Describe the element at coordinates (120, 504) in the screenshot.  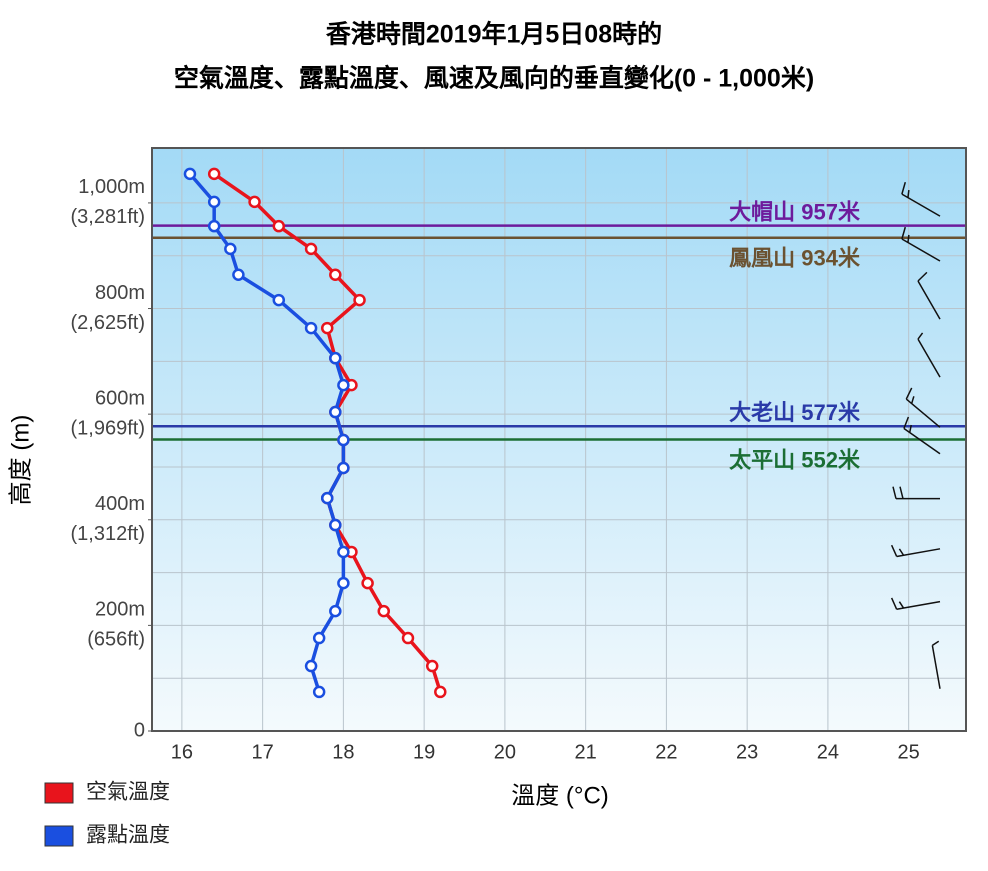
I see `y-tick-label: 400m` at that location.